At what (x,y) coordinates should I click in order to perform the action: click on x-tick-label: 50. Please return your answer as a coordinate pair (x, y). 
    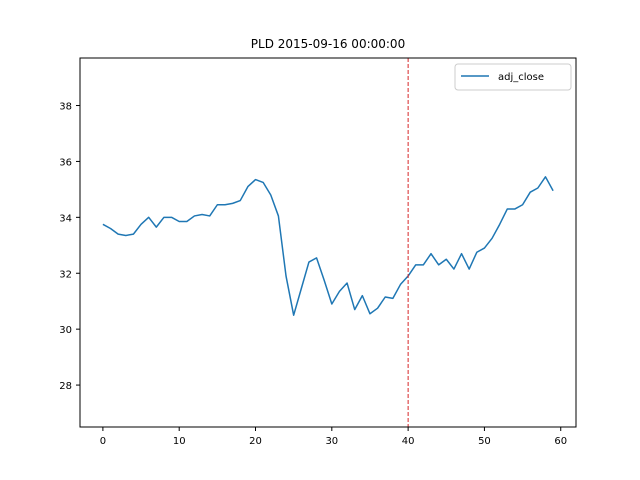
    Looking at the image, I should click on (484, 441).